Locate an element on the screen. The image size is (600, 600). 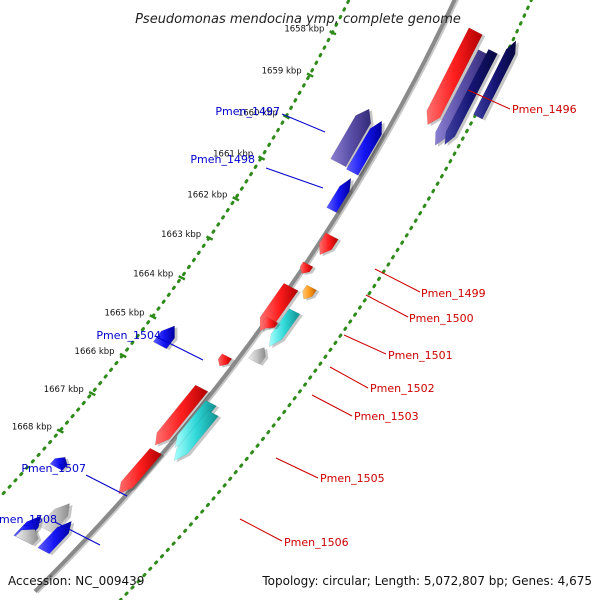
gene-label-pmen_1504: Pmen_1504 is located at coordinates (128, 335).